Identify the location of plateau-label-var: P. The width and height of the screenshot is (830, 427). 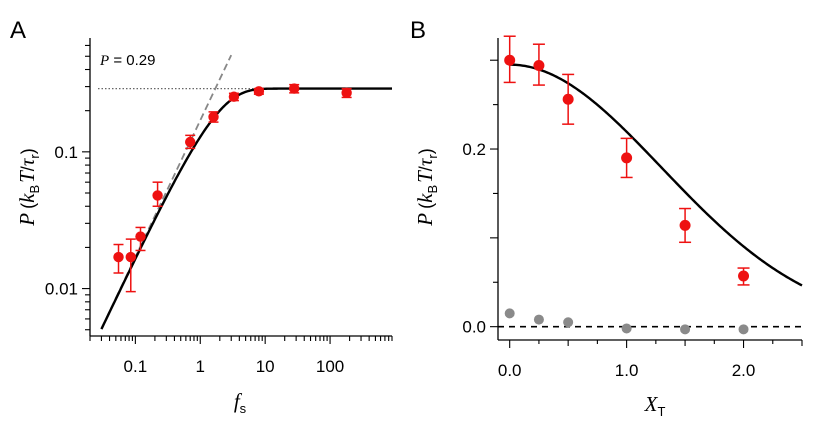
(104, 61).